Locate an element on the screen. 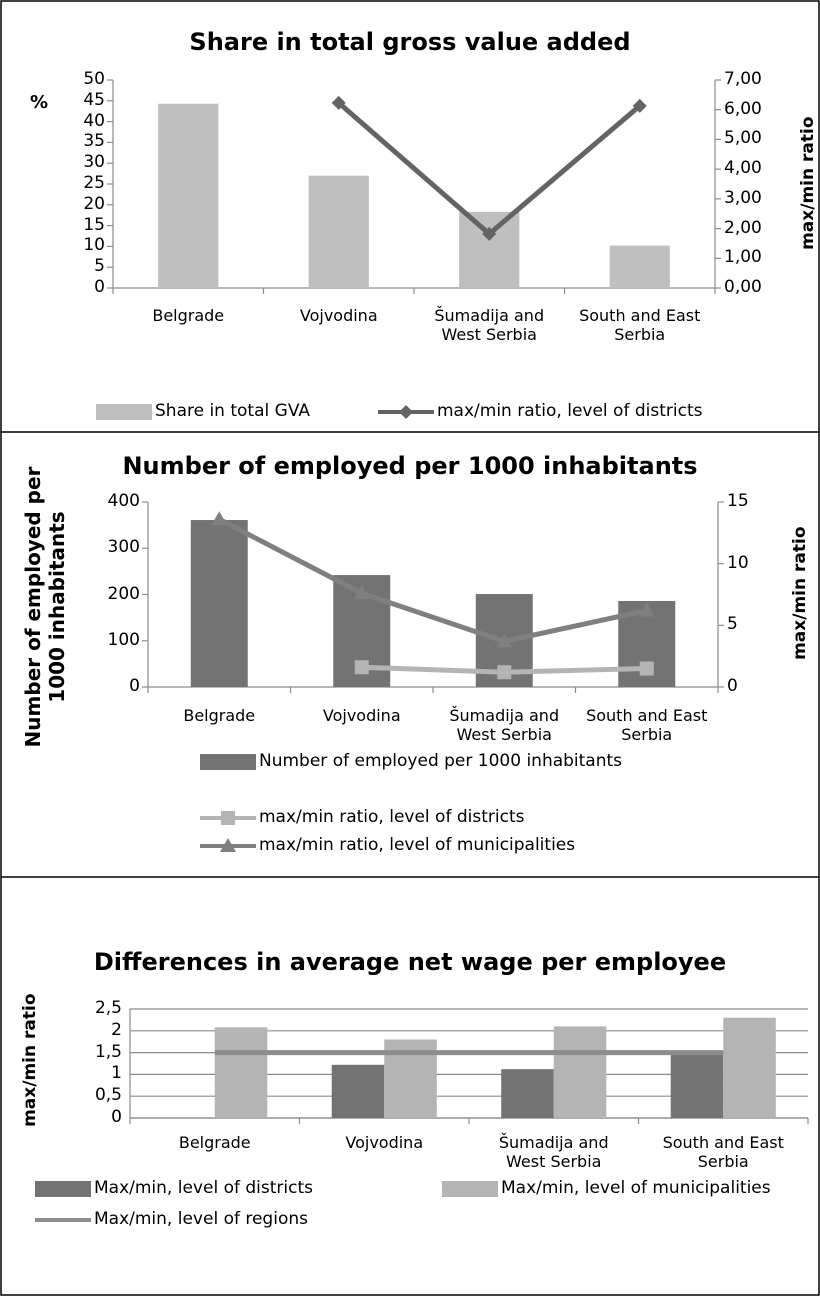  y-tick-label: 2 is located at coordinates (116, 1029).